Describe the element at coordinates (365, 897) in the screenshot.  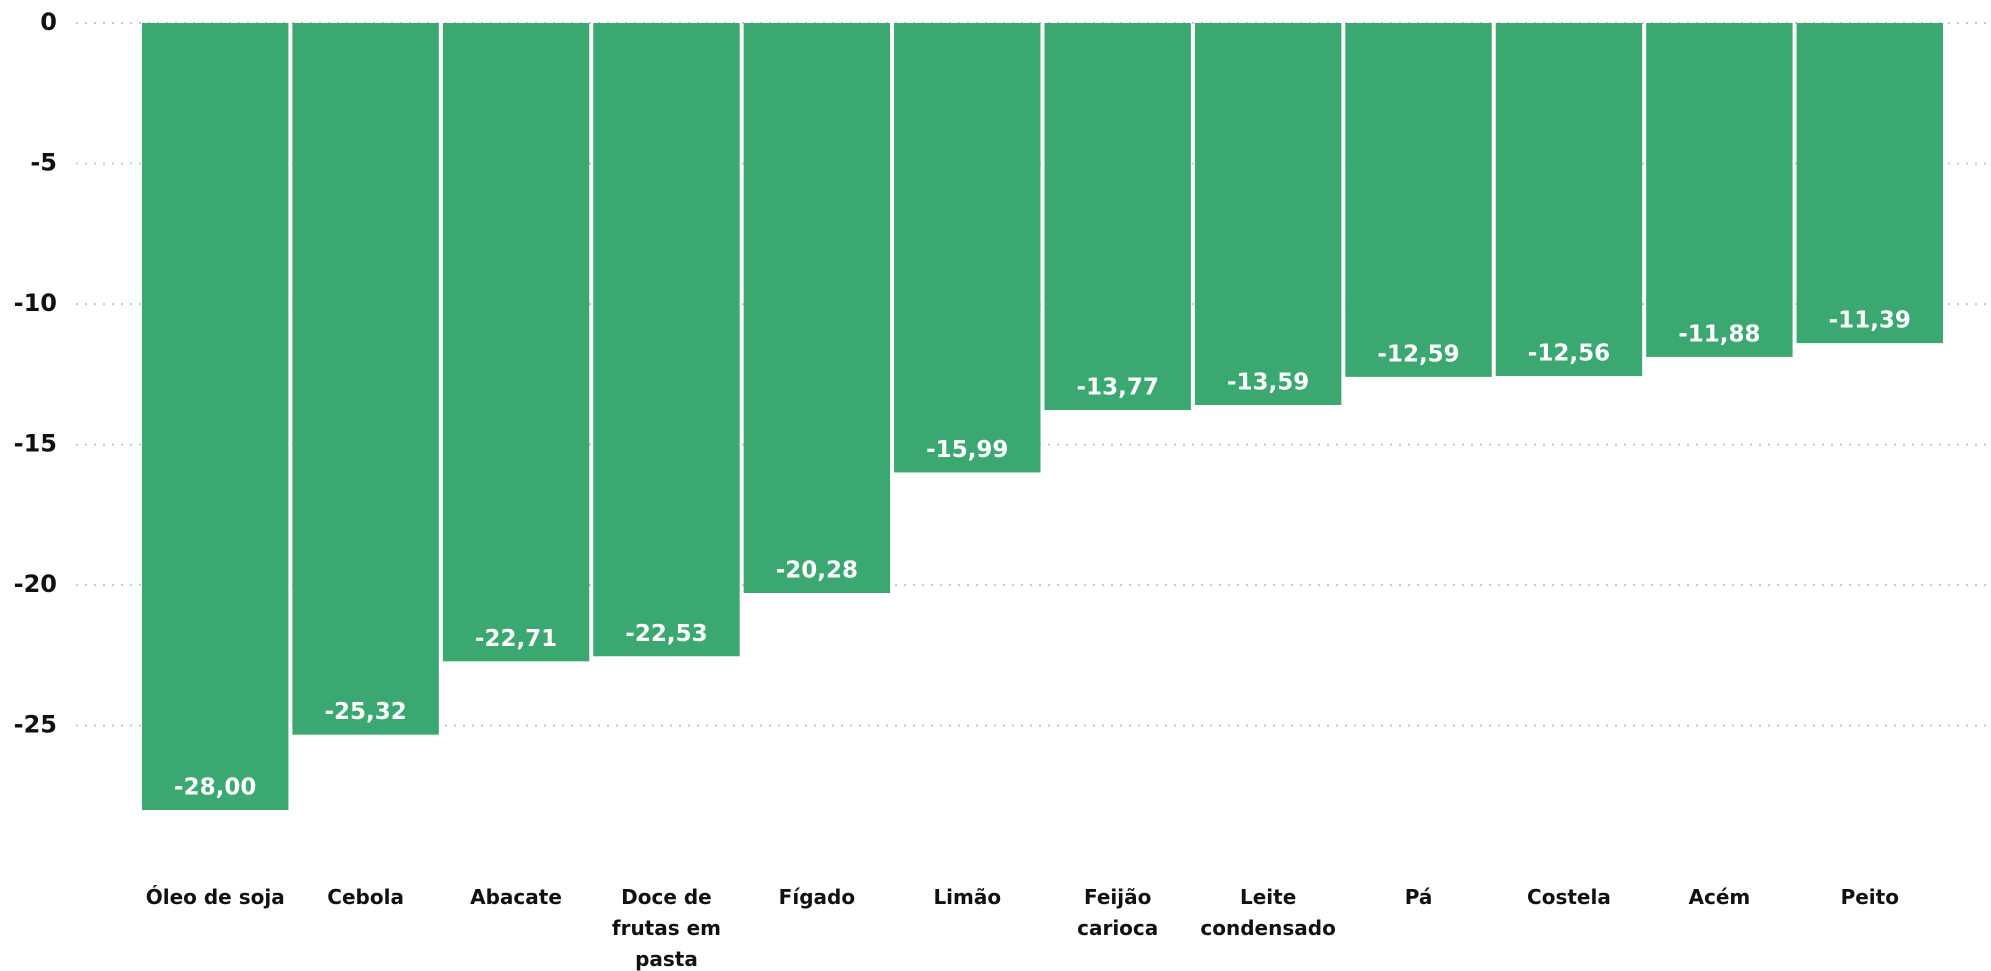
I see `x-tick-label: Cebola` at that location.